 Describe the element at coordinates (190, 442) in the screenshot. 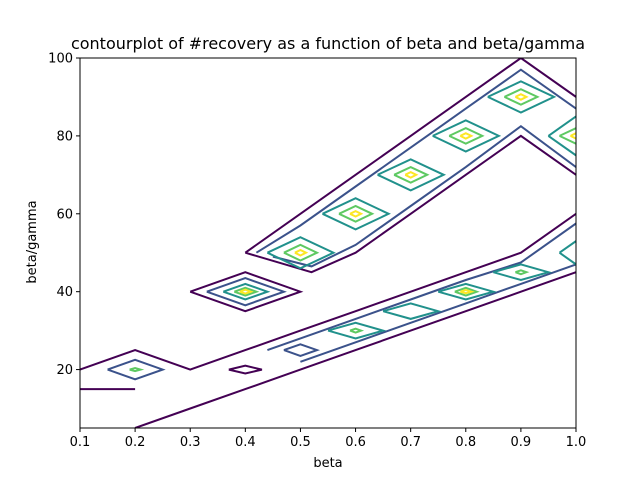

I see `x-tick-label: 0.3` at that location.